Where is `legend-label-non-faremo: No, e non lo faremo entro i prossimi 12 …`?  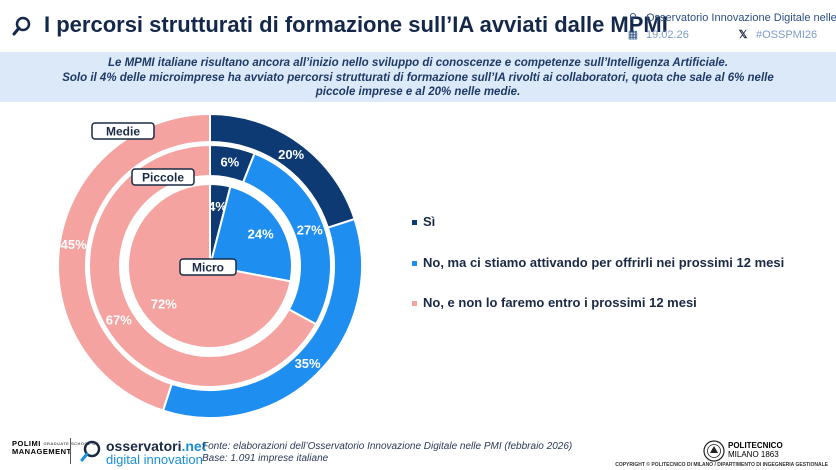 legend-label-non-faremo: No, e non lo faremo entro i prossimi 12 … is located at coordinates (560, 302).